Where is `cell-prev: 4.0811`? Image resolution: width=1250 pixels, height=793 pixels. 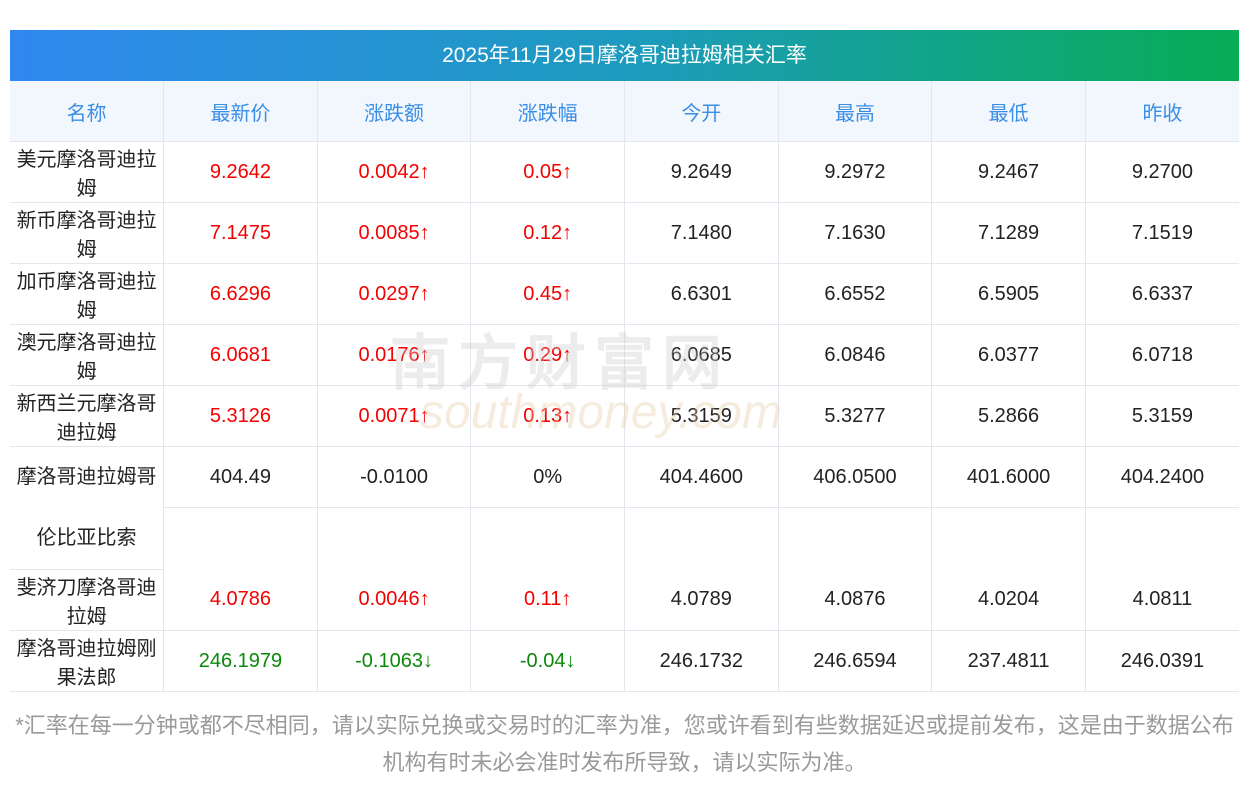
cell-prev: 4.0811 is located at coordinates (1162, 600).